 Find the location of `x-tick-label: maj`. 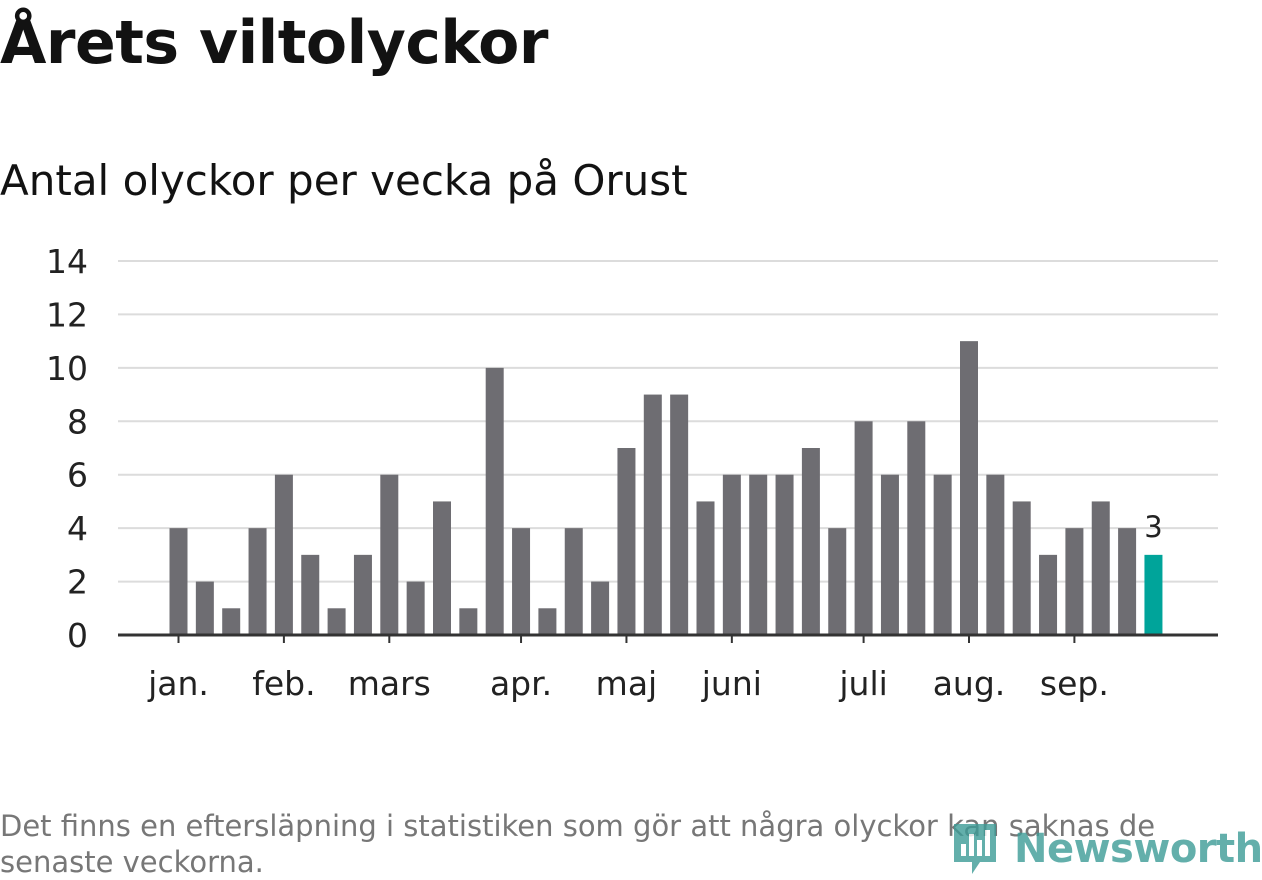

x-tick-label: maj is located at coordinates (627, 683).